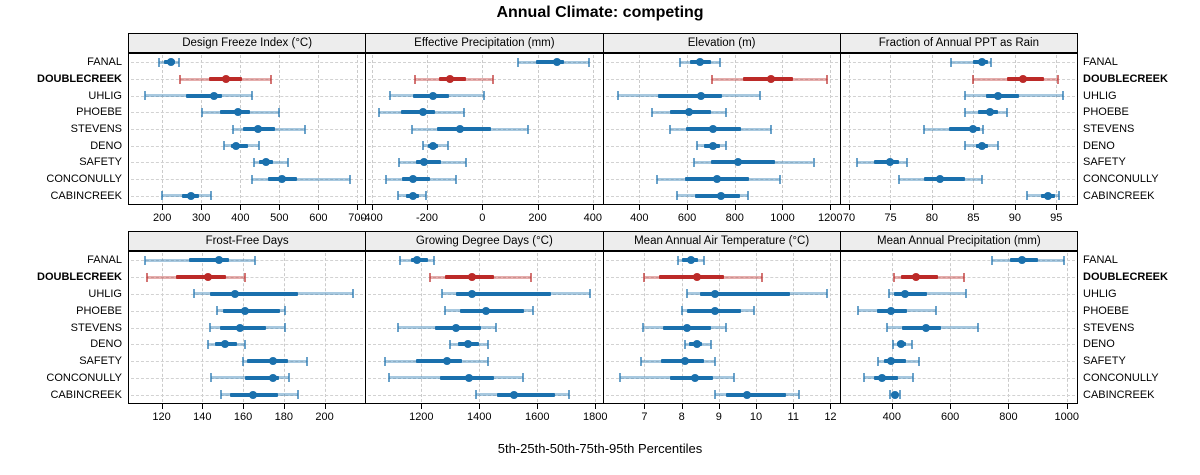 This screenshot has width=1200, height=475. Describe the element at coordinates (932, 218) in the screenshot. I see `axis-tick-label: 80` at that location.